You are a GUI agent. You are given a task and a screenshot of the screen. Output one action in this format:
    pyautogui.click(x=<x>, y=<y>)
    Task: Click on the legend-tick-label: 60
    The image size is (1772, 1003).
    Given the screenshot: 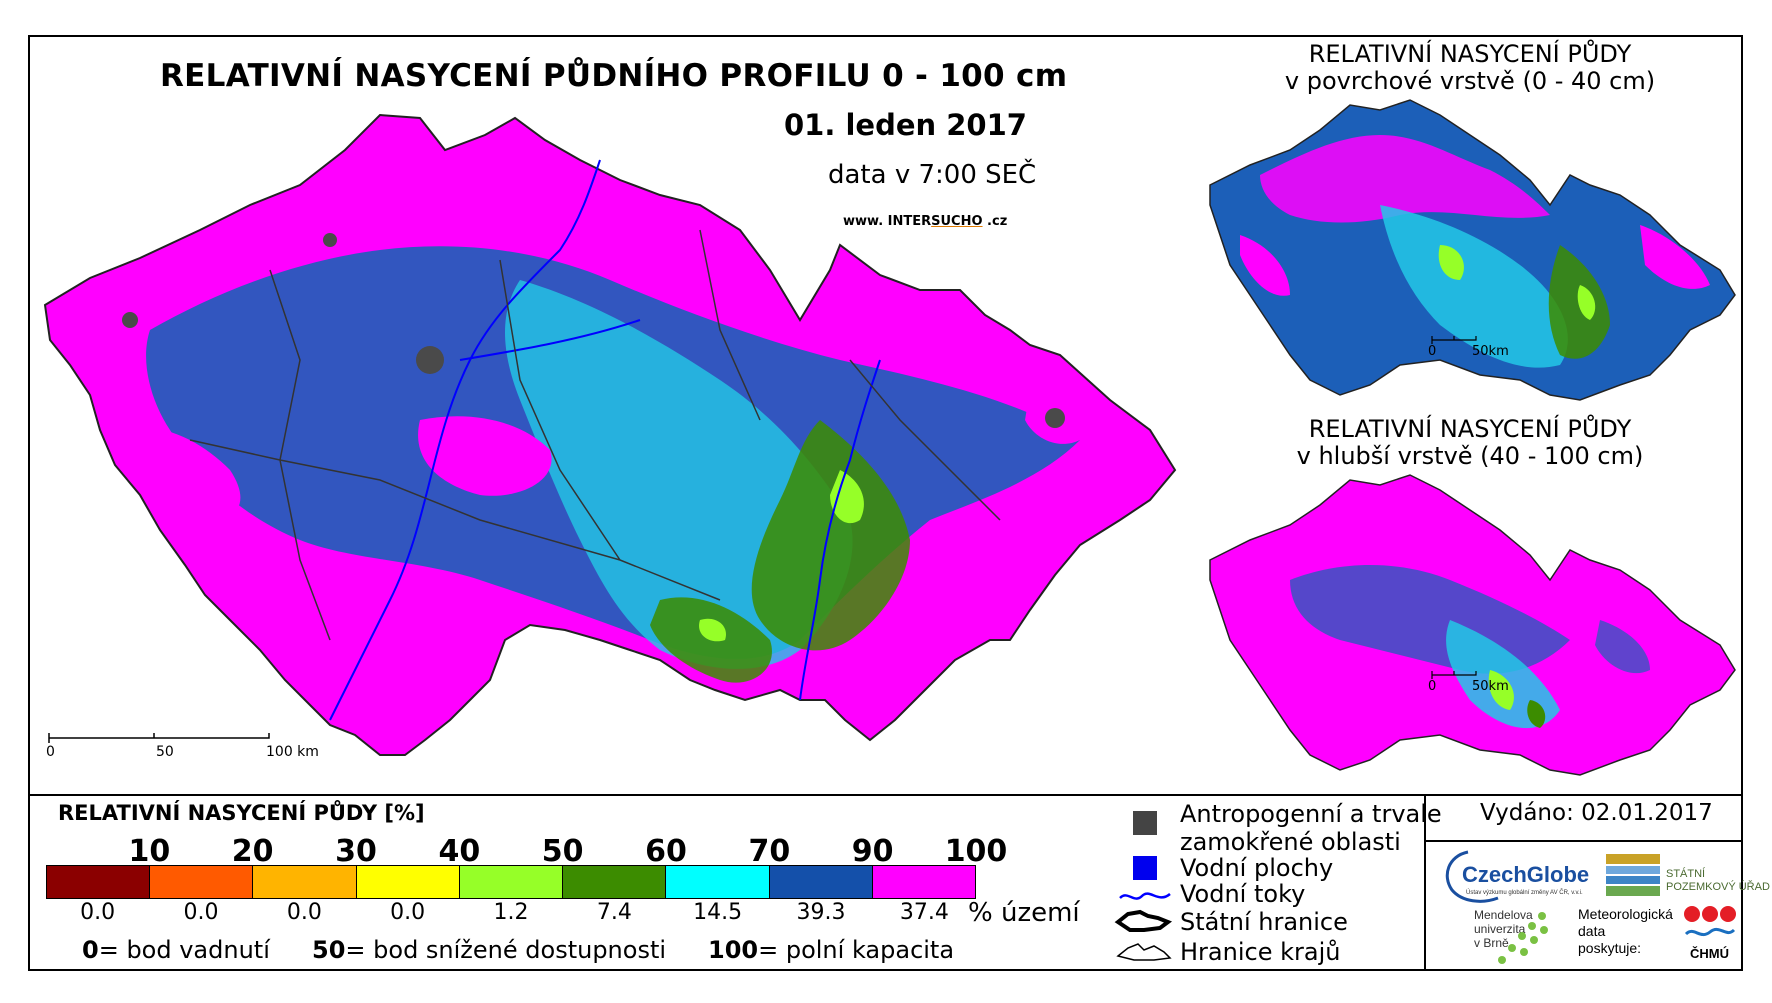 What is the action you would take?
    pyautogui.click(x=666, y=851)
    